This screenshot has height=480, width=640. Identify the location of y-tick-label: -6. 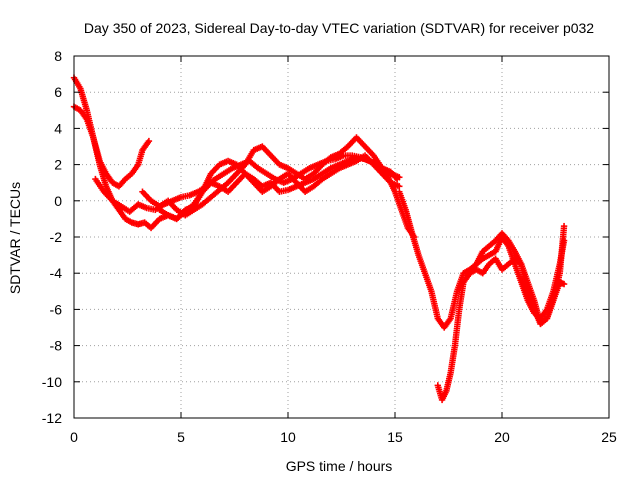
(56, 309).